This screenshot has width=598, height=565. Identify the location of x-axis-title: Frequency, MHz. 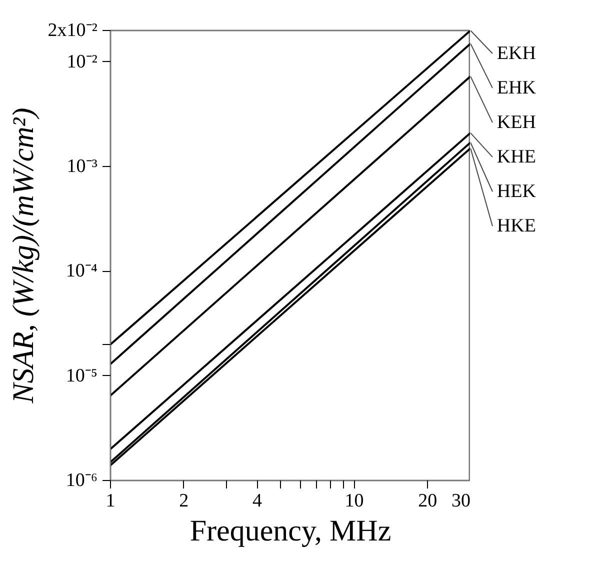
(291, 531).